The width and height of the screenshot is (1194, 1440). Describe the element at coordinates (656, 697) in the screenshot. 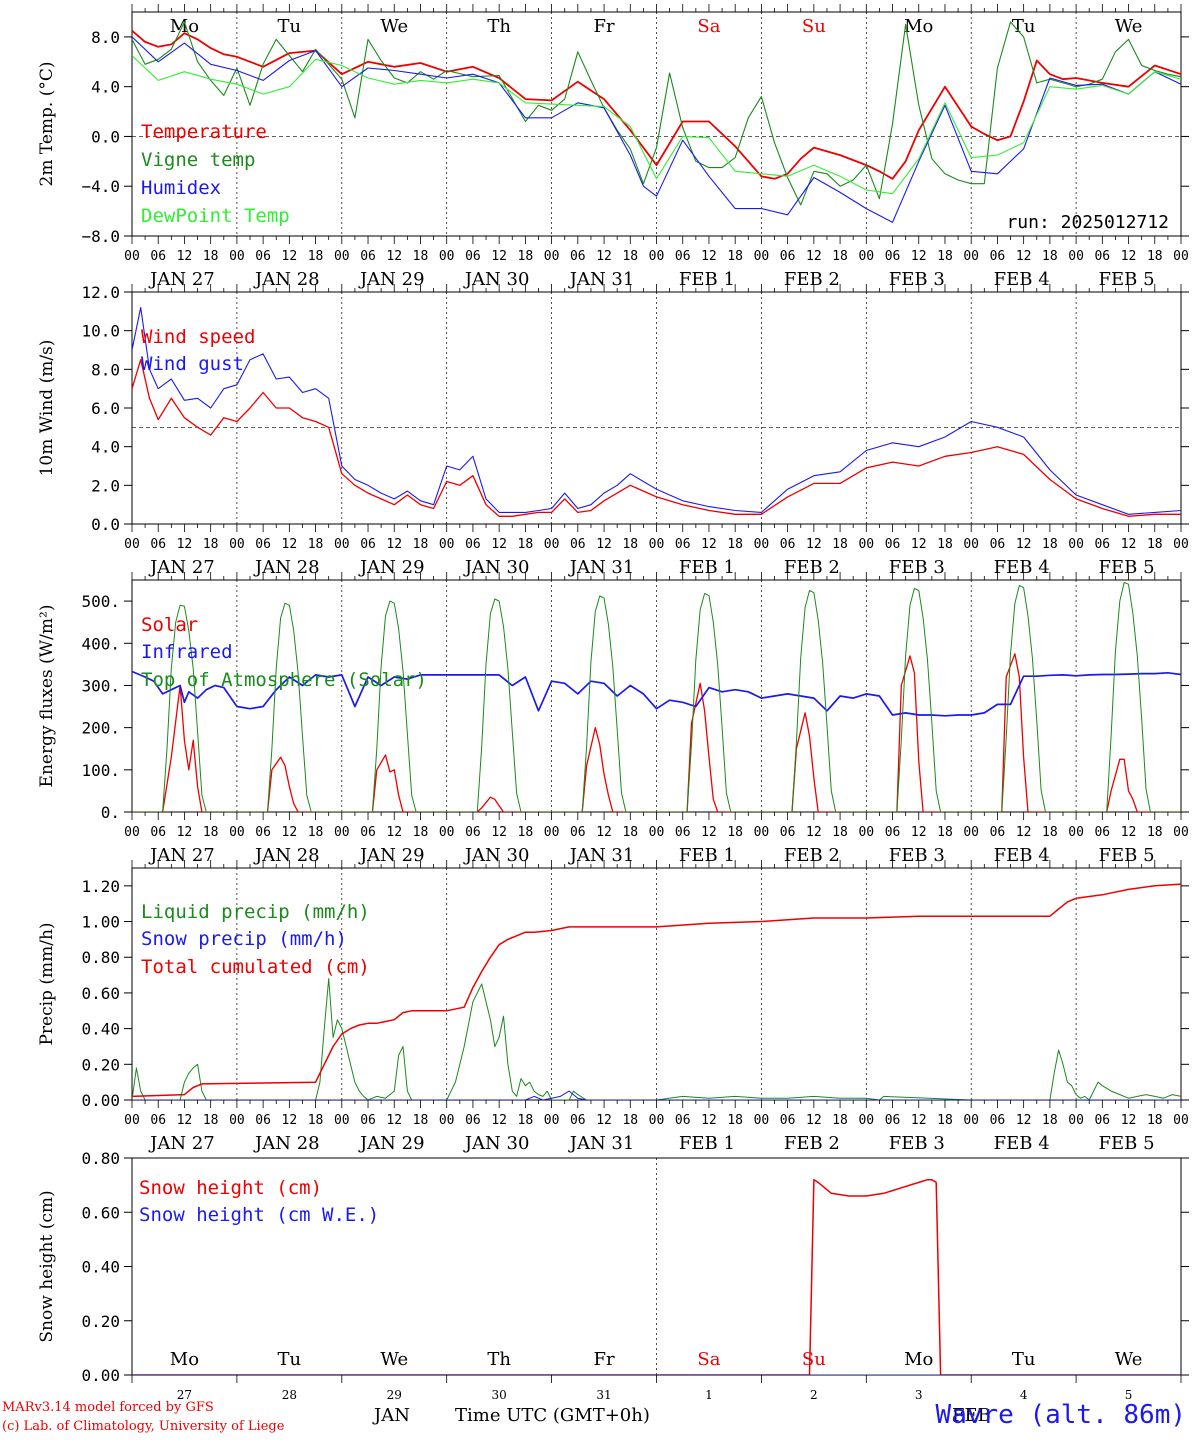

I see `series-line-top-of-atmosphere-solar-` at that location.